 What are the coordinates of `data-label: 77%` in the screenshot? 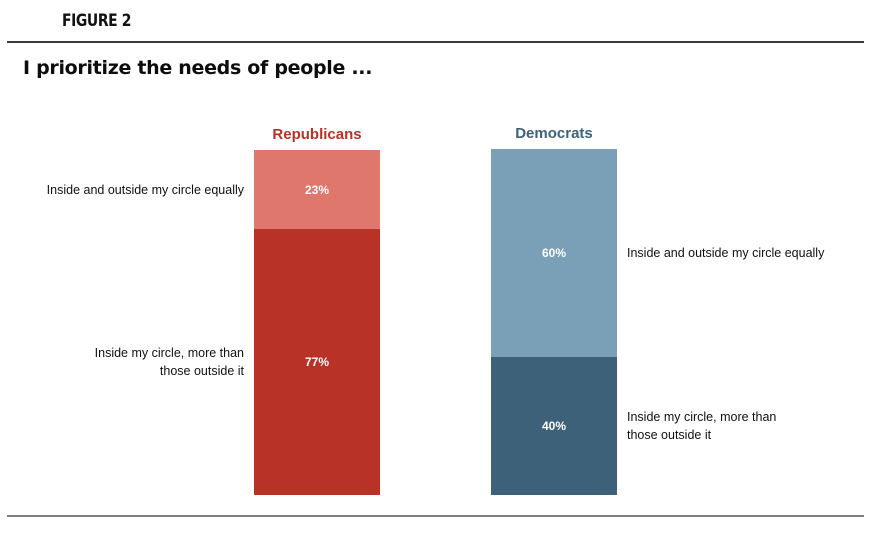 It's located at (317, 361).